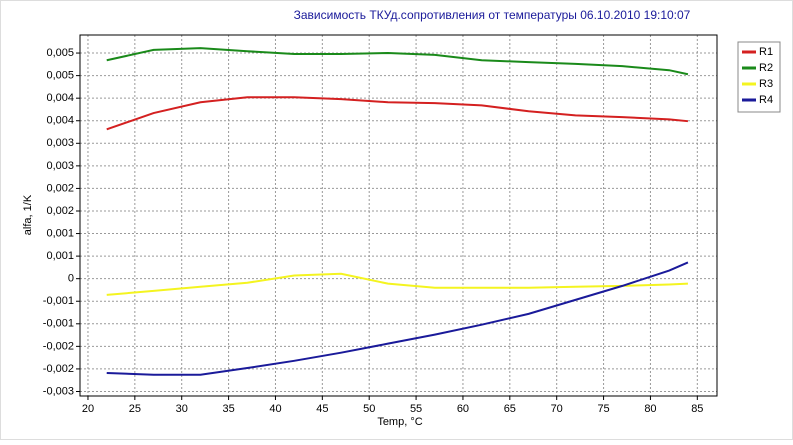 This screenshot has height=445, width=793. I want to click on y-tick-label: -0,003, so click(58, 391).